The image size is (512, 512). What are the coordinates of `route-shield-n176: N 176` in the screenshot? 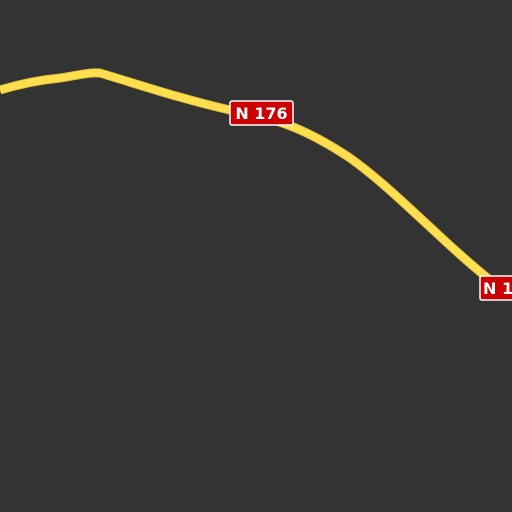 It's located at (261, 113).